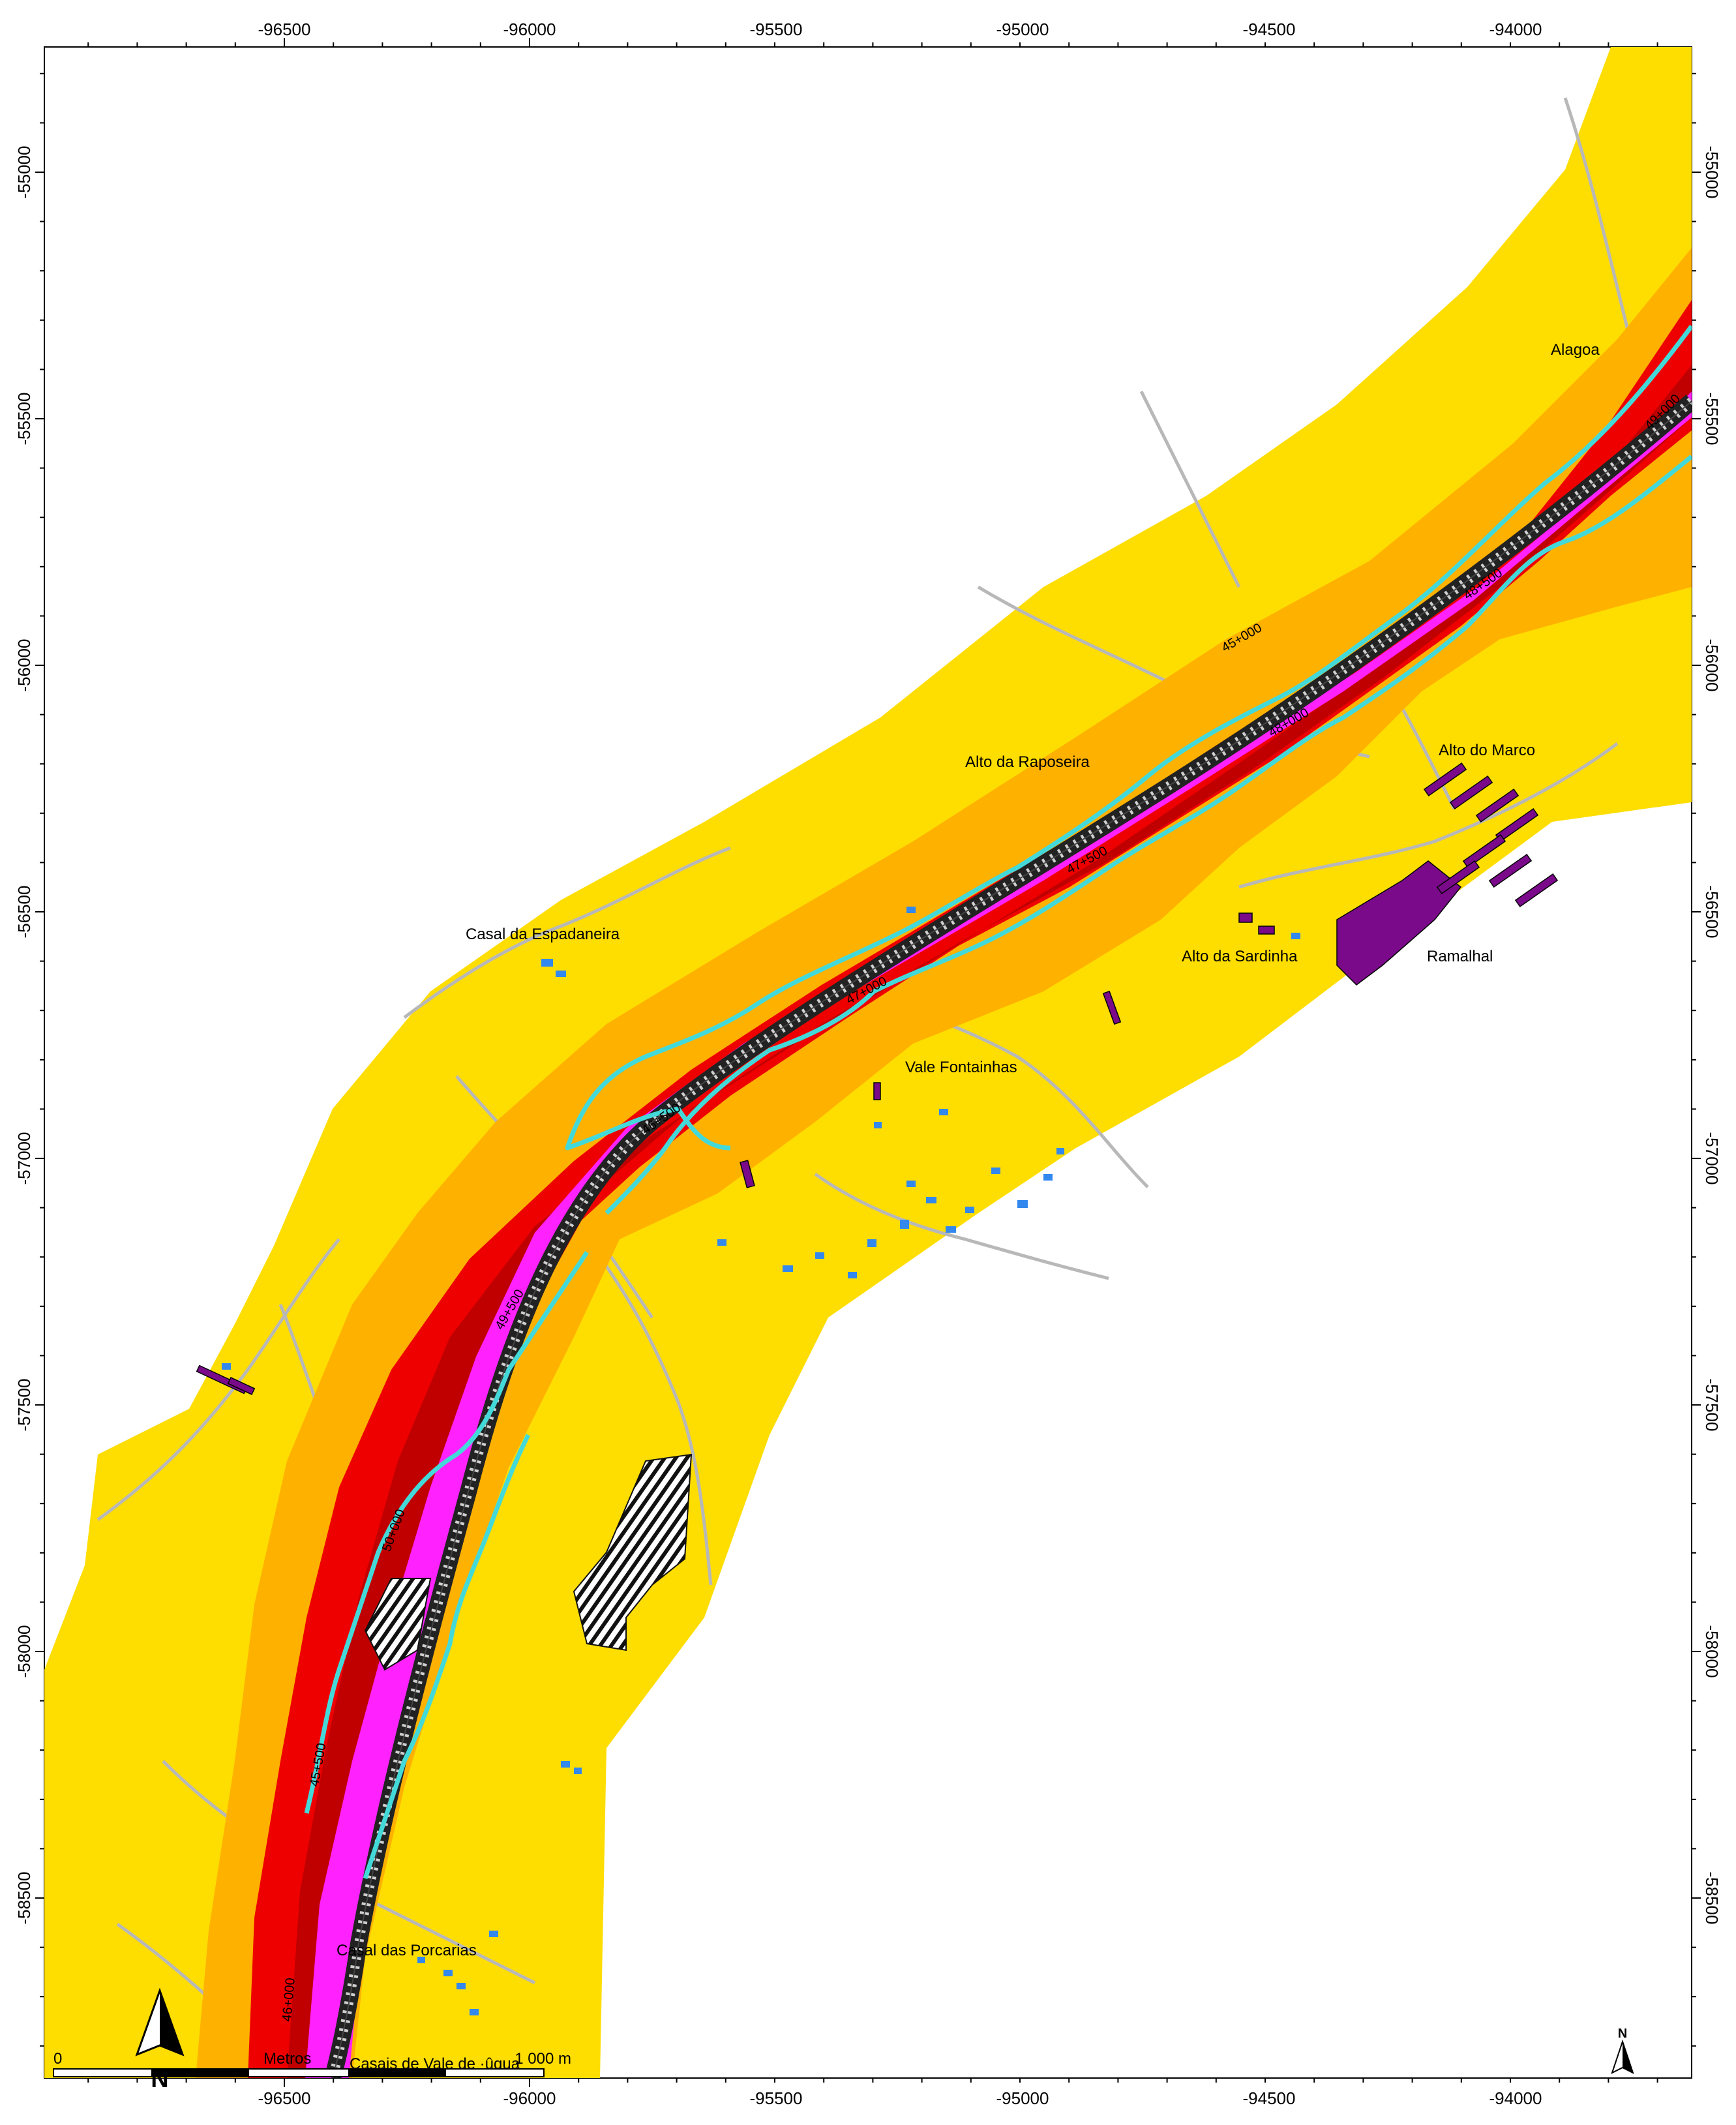  Describe the element at coordinates (24, 666) in the screenshot. I see `y-tick-left: -56000` at that location.